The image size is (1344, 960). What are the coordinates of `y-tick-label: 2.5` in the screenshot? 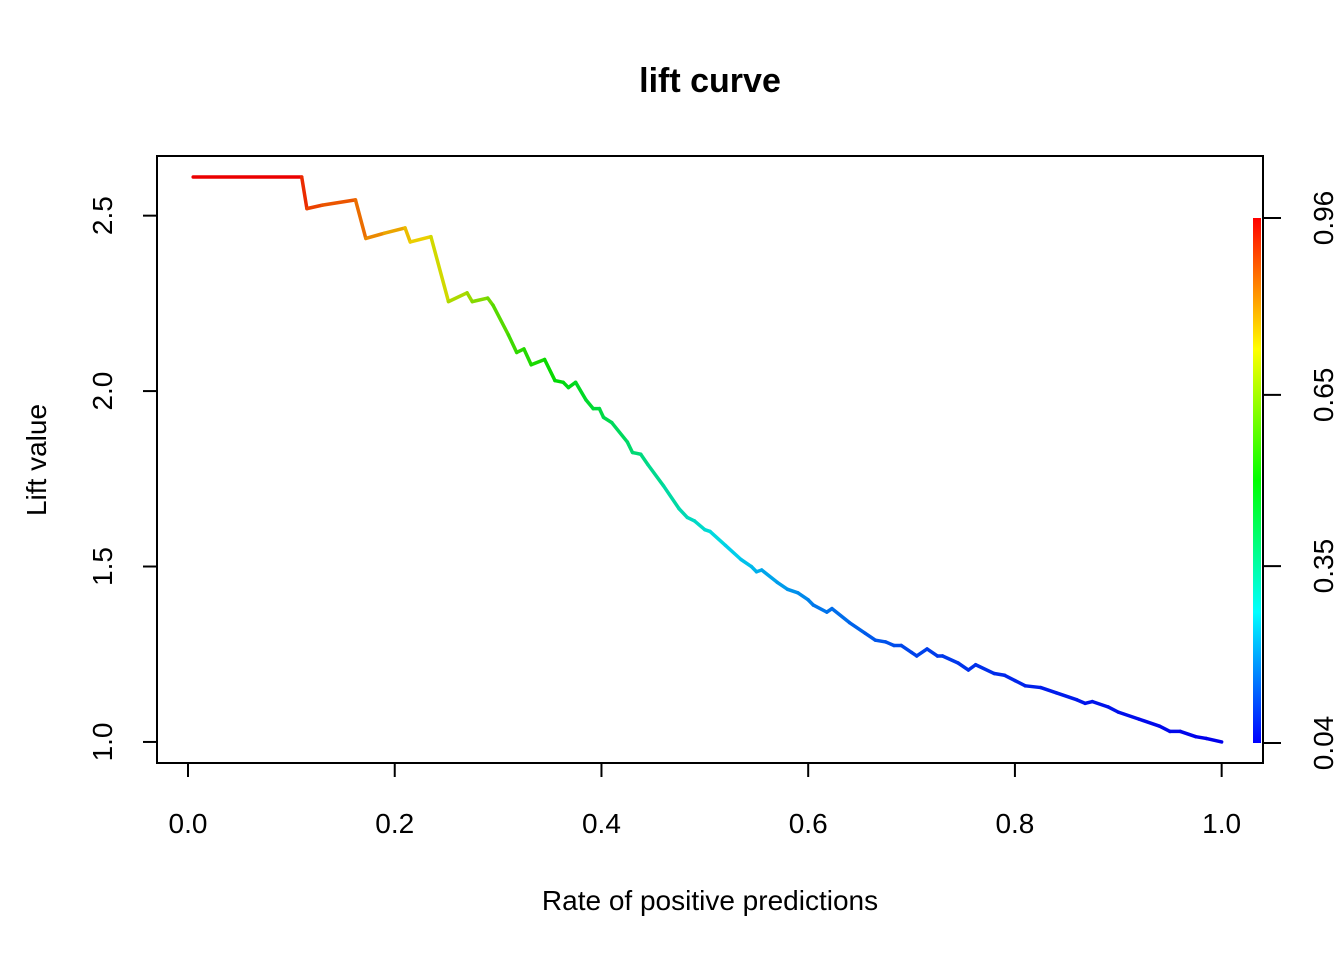 It's located at (102, 215).